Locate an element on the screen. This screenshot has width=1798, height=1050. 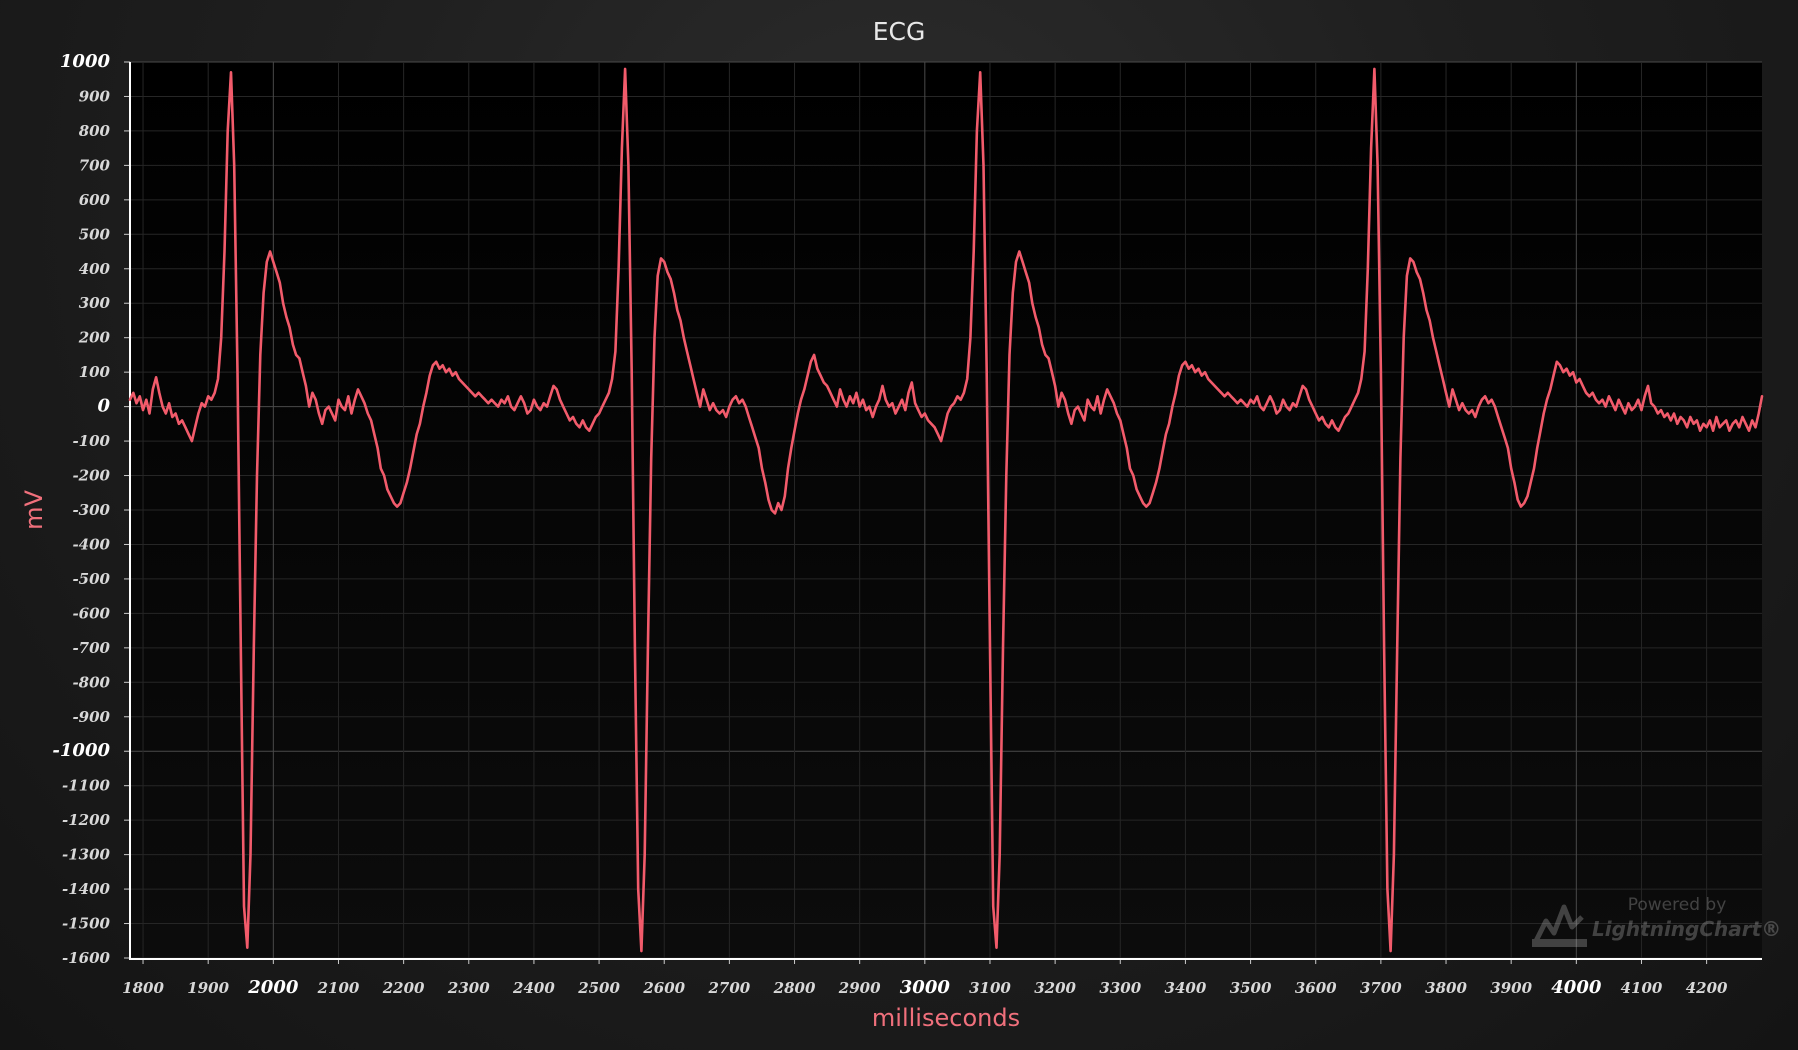
y-tick-label: -700 is located at coordinates (91, 648).